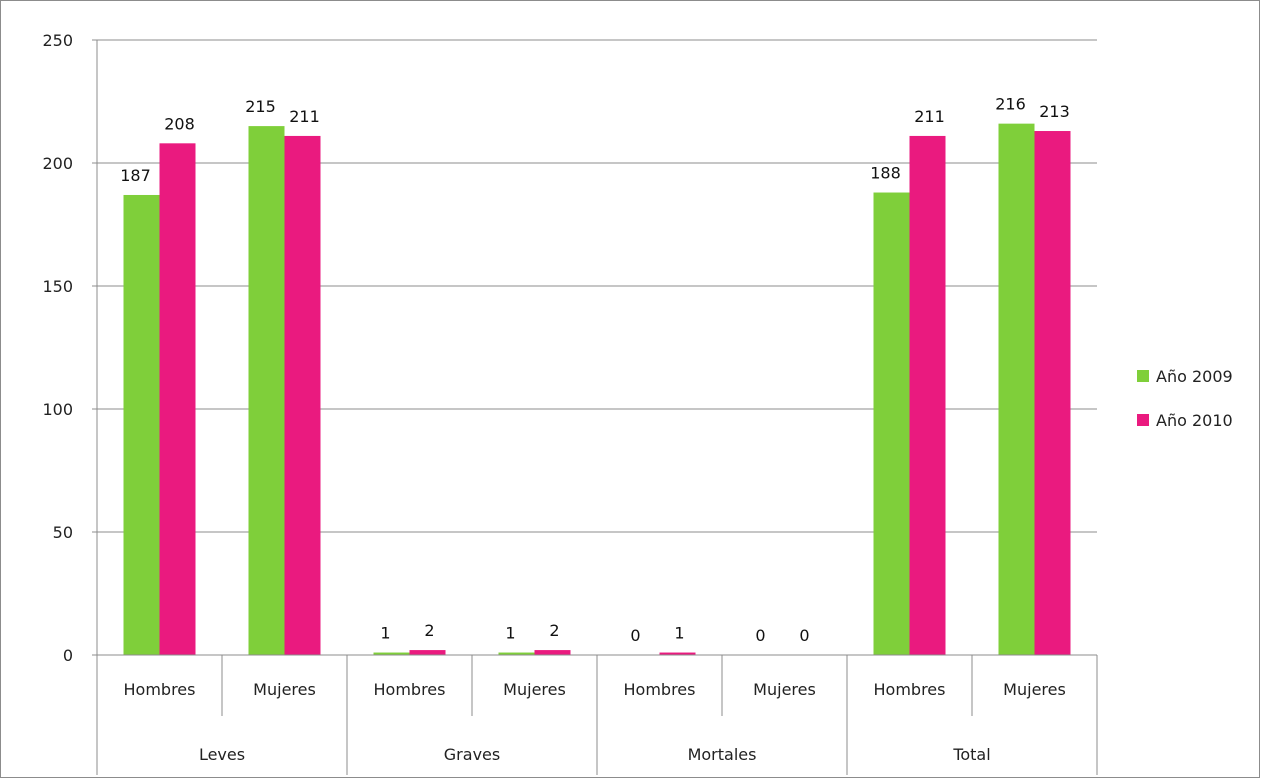  What do you see at coordinates (222, 754) in the screenshot?
I see `x-group-label: Leves` at bounding box center [222, 754].